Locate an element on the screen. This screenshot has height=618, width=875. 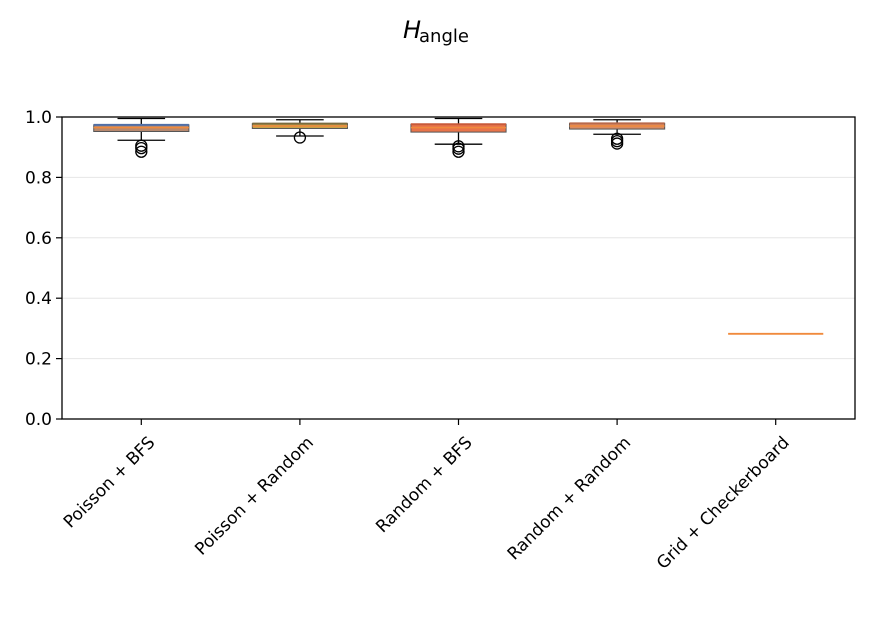
y-tick-label: 0.8 is located at coordinates (38, 178).